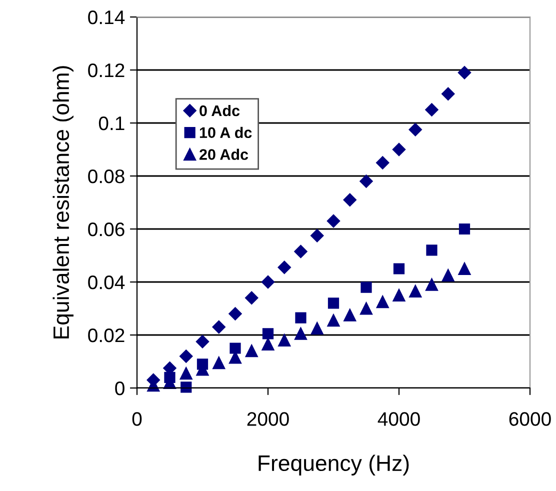 This screenshot has width=556, height=491. Describe the element at coordinates (119, 388) in the screenshot. I see `y-tick-label: 0` at that location.